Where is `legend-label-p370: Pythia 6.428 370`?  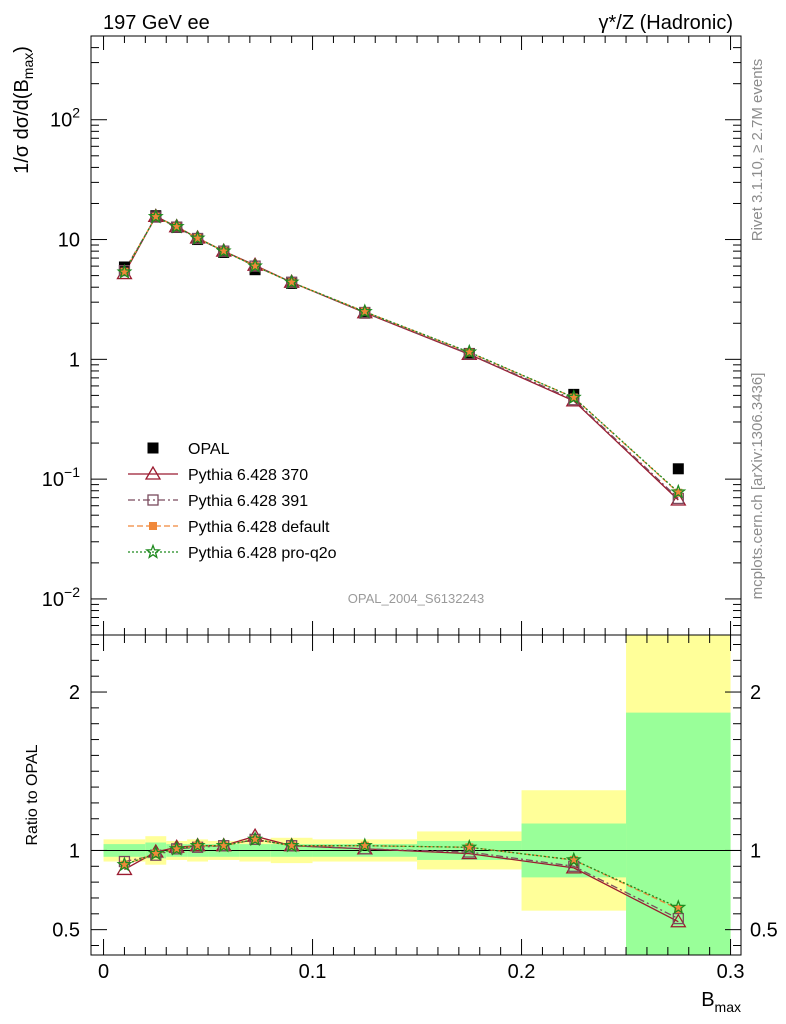
legend-label-p370: Pythia 6.428 370 is located at coordinates (248, 475).